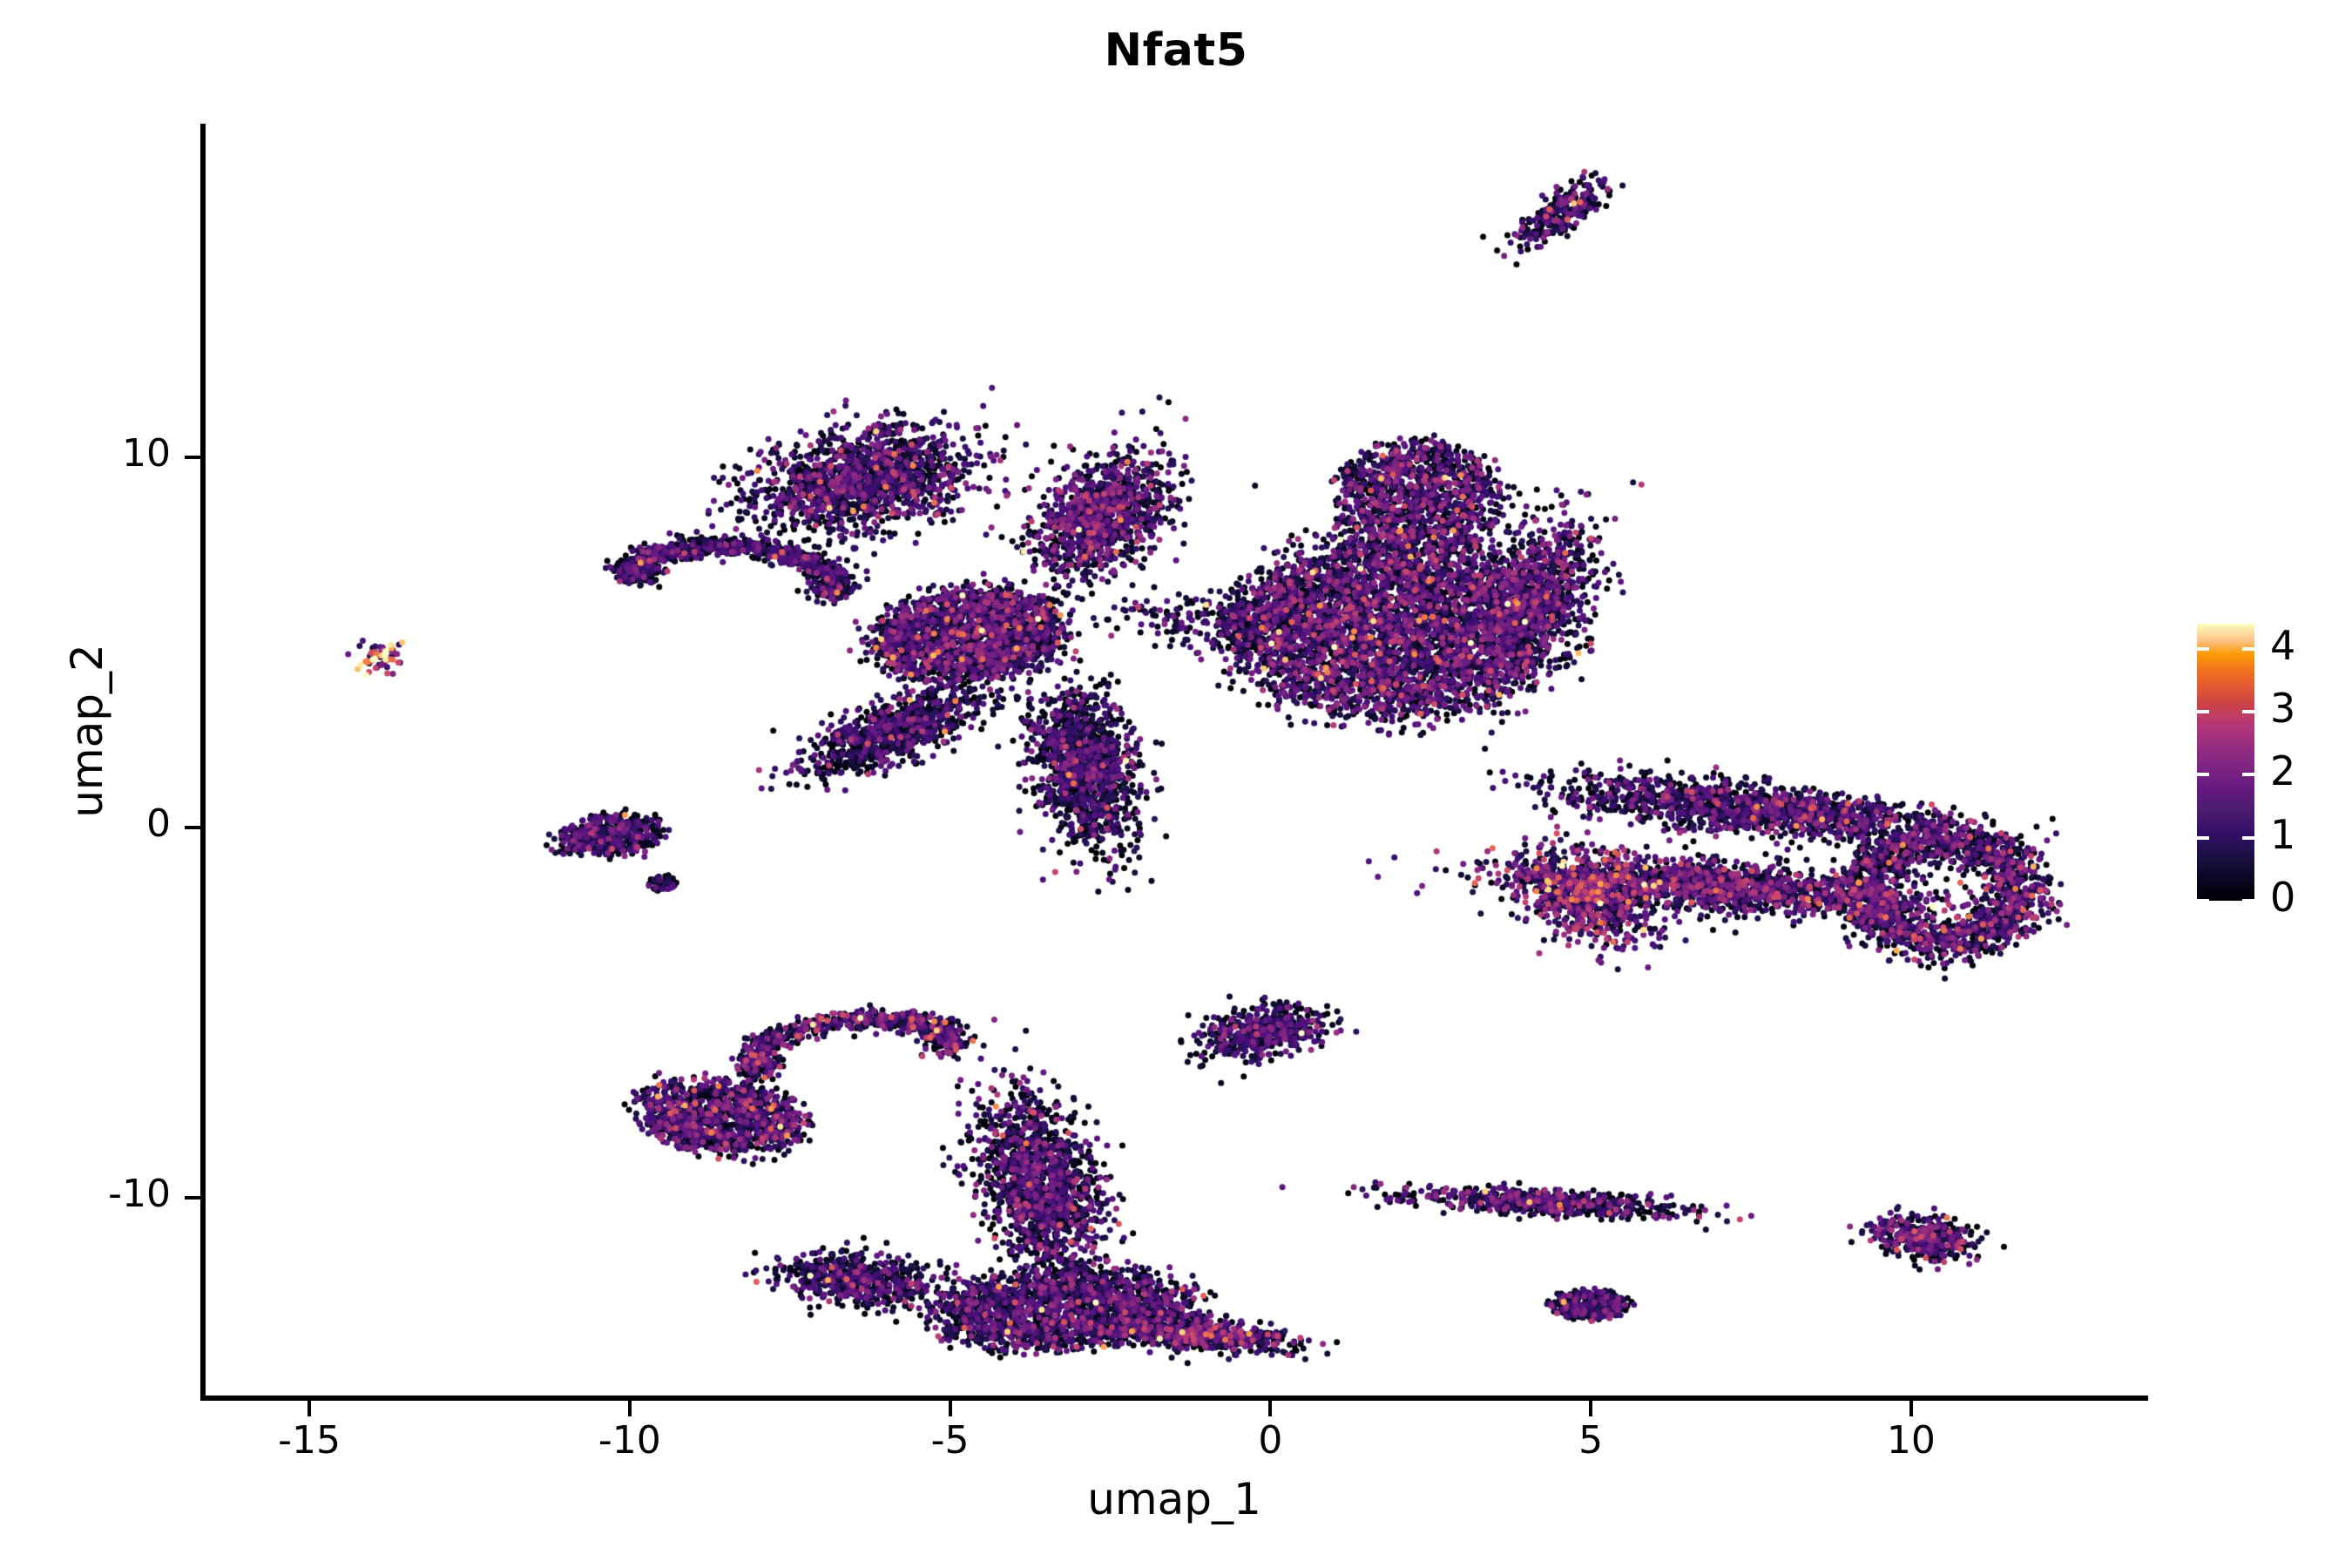 Image resolution: width=2352 pixels, height=1568 pixels. I want to click on y-axis-spine, so click(203, 762).